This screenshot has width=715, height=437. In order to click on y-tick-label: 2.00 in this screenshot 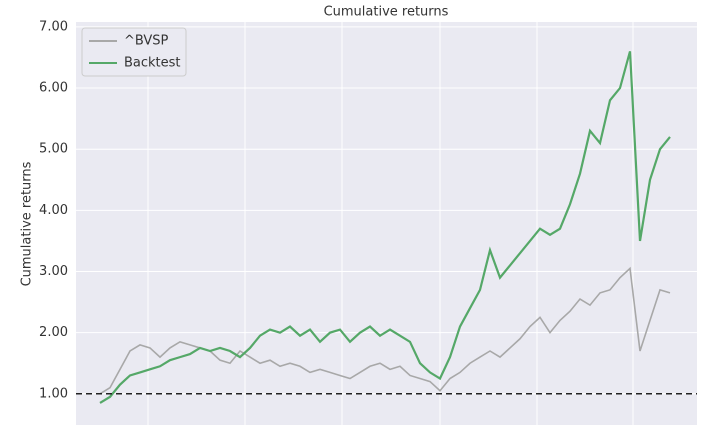, I will do `click(53, 332)`.